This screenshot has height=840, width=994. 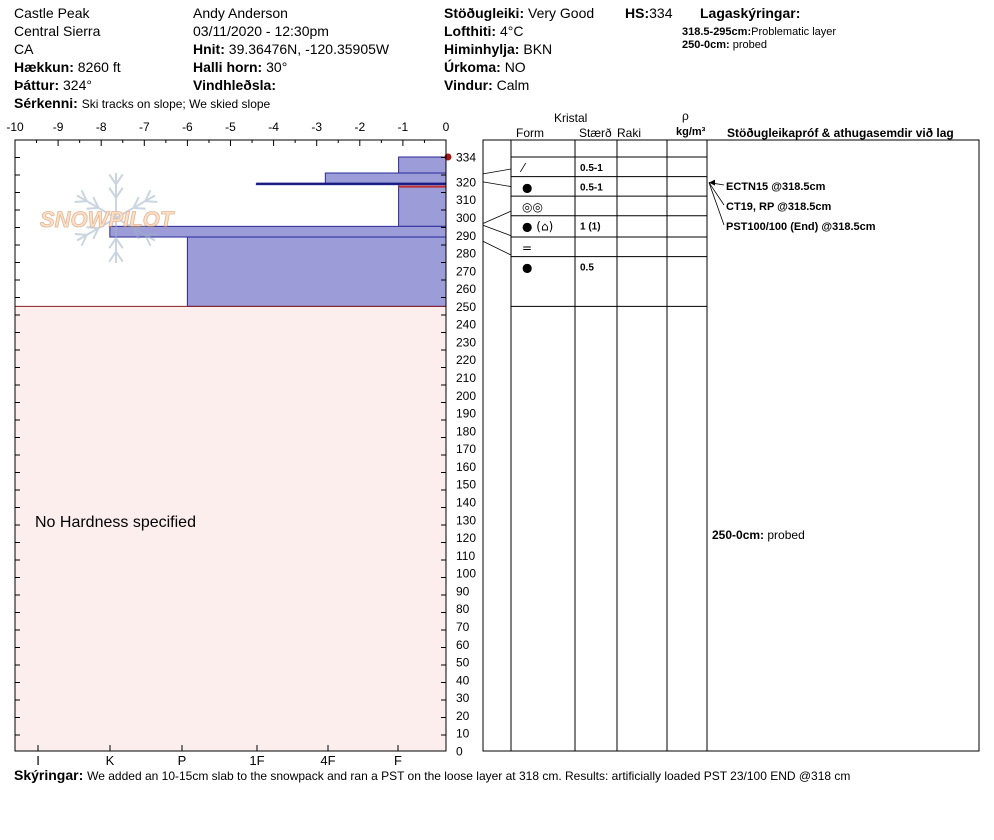 What do you see at coordinates (538, 49) in the screenshot?
I see `sky-value: BKN` at bounding box center [538, 49].